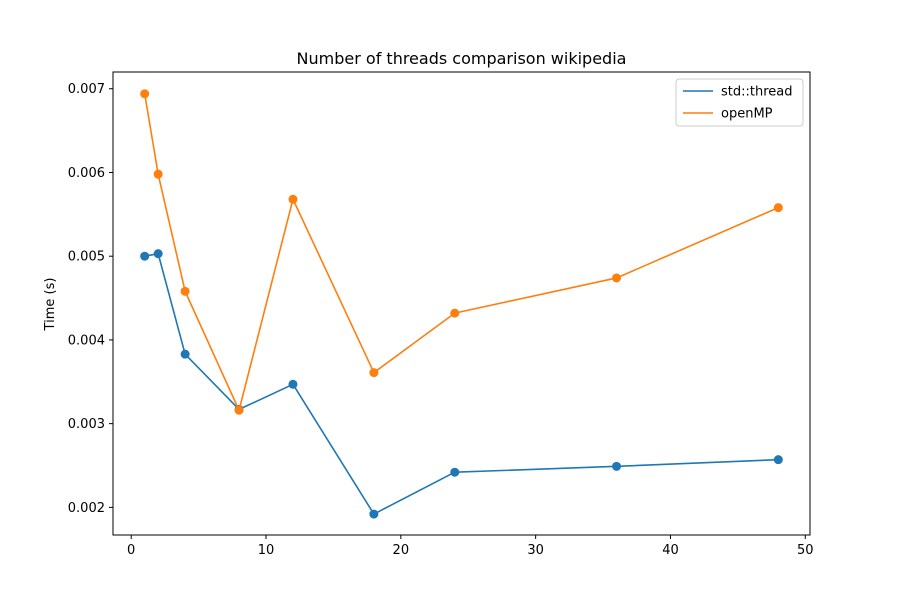  I want to click on x-tick-label: 40, so click(670, 550).